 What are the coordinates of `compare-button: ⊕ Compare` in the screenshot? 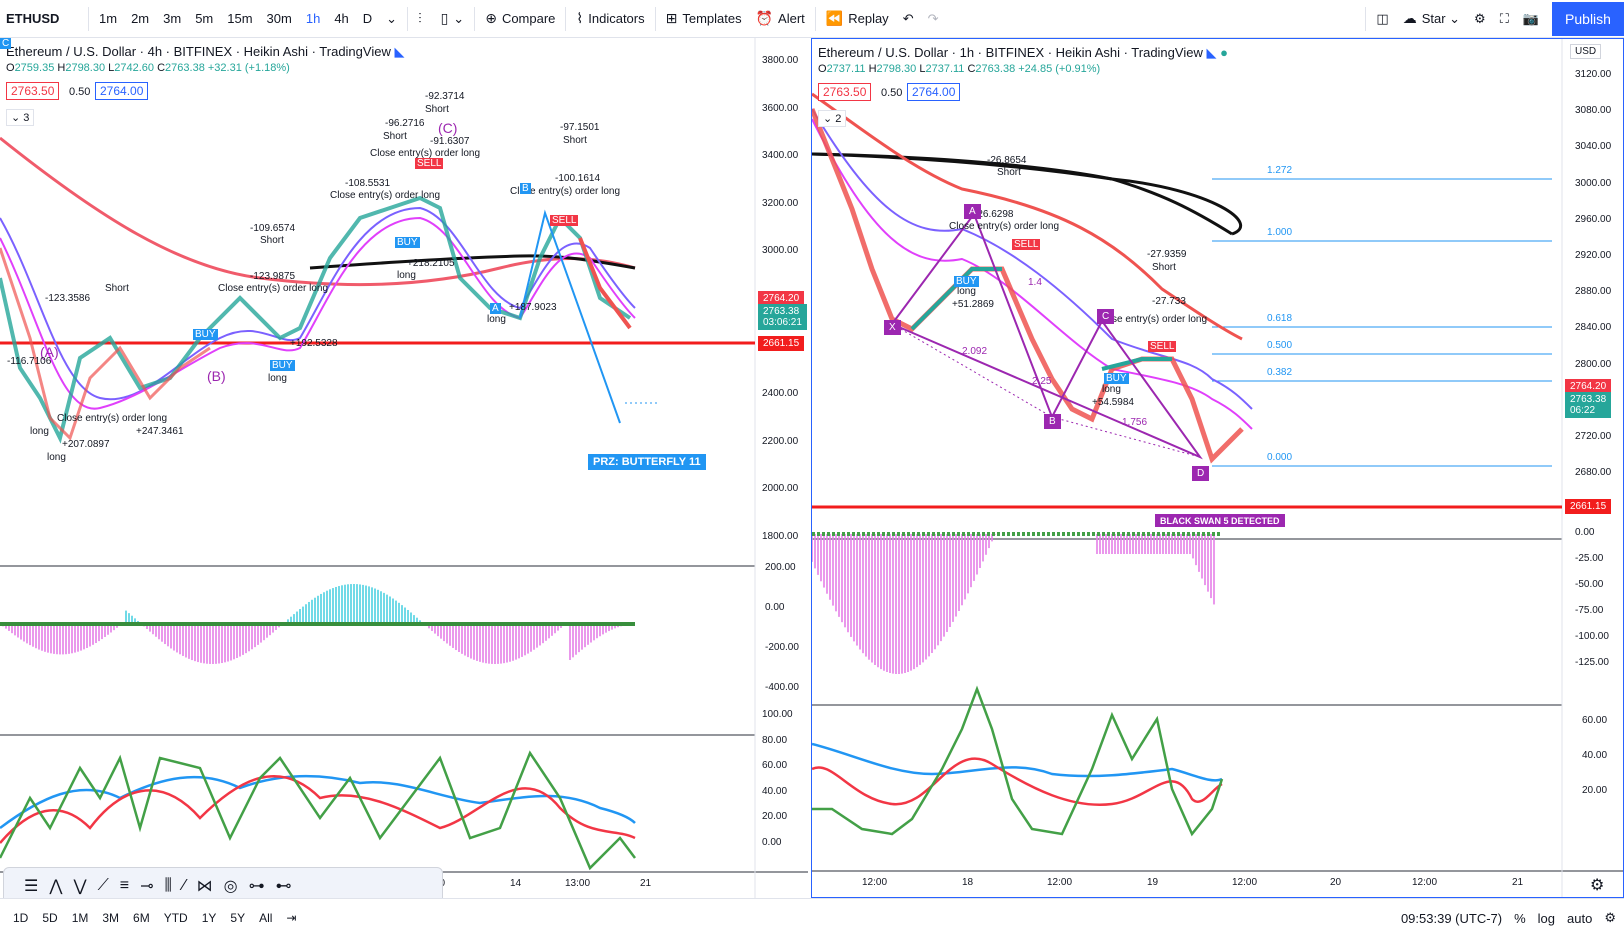 It's located at (520, 19).